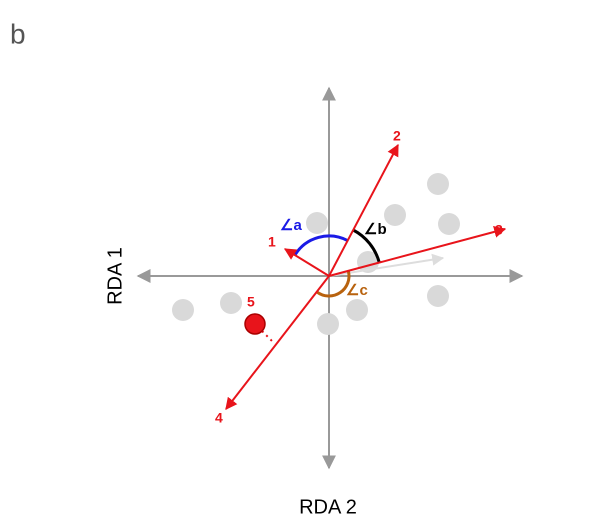  What do you see at coordinates (328, 507) in the screenshot?
I see `x-axis-label: RDA 2` at bounding box center [328, 507].